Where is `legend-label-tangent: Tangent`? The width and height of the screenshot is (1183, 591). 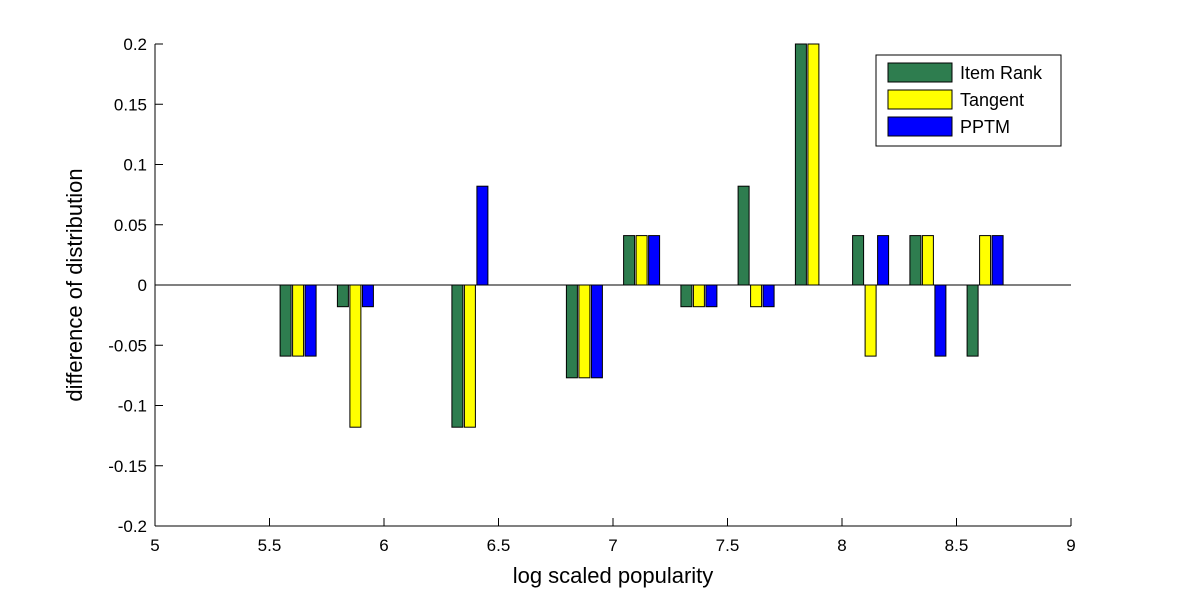 legend-label-tangent: Tangent is located at coordinates (992, 100).